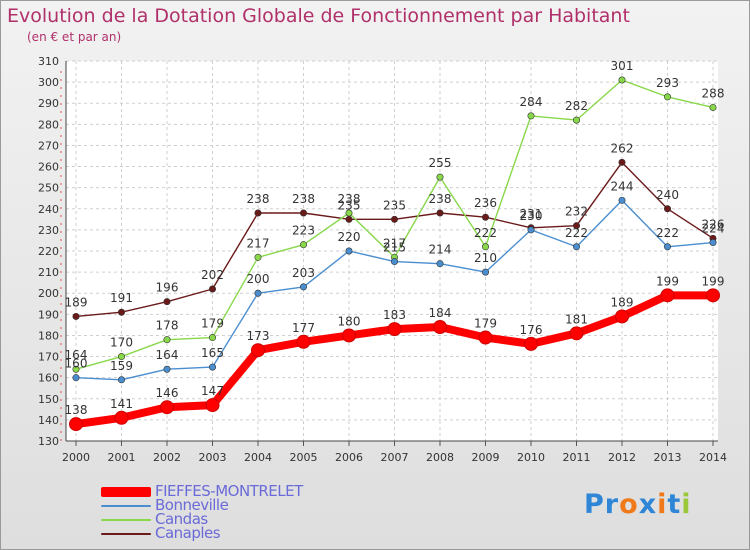  I want to click on y-tick-label: 260, so click(48, 167).